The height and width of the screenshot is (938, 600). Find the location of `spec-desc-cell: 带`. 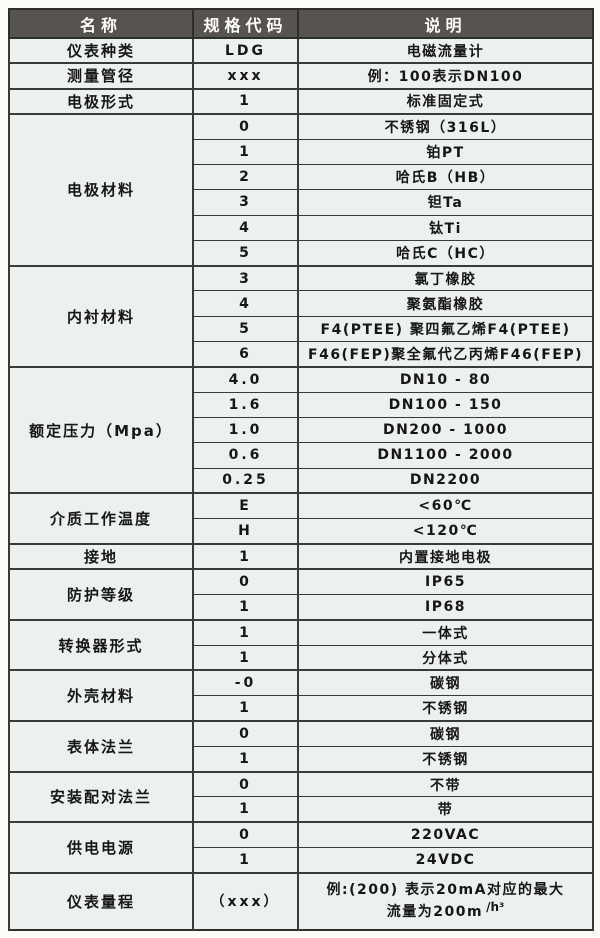

spec-desc-cell: 带 is located at coordinates (445, 809).